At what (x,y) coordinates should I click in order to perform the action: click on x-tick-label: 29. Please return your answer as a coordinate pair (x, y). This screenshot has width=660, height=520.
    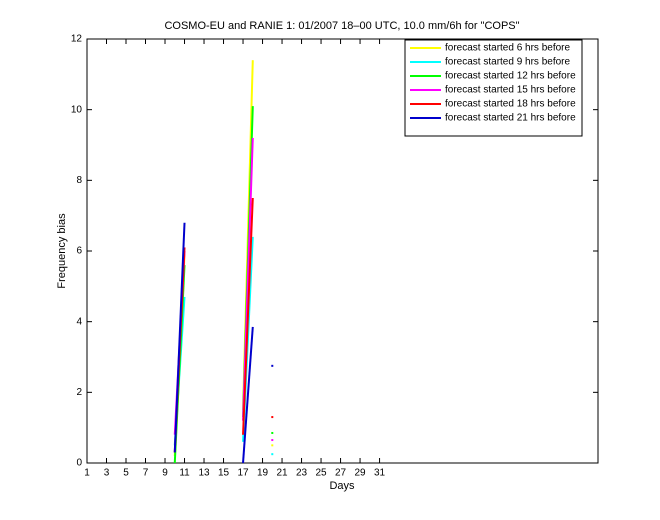
    Looking at the image, I should click on (360, 473).